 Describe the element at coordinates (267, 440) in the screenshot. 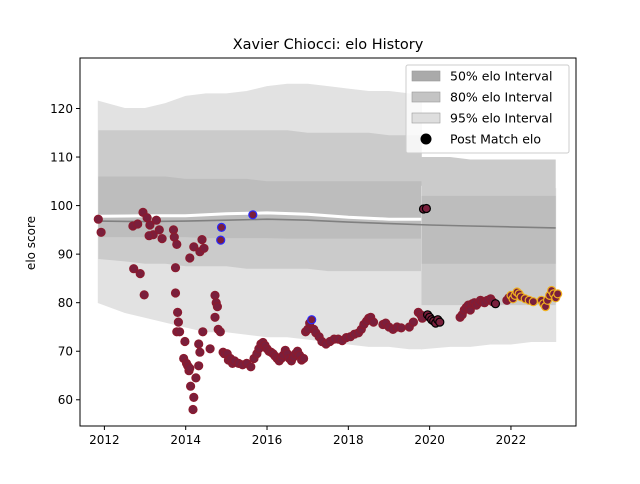

I see `x-tick-label: 2016` at that location.